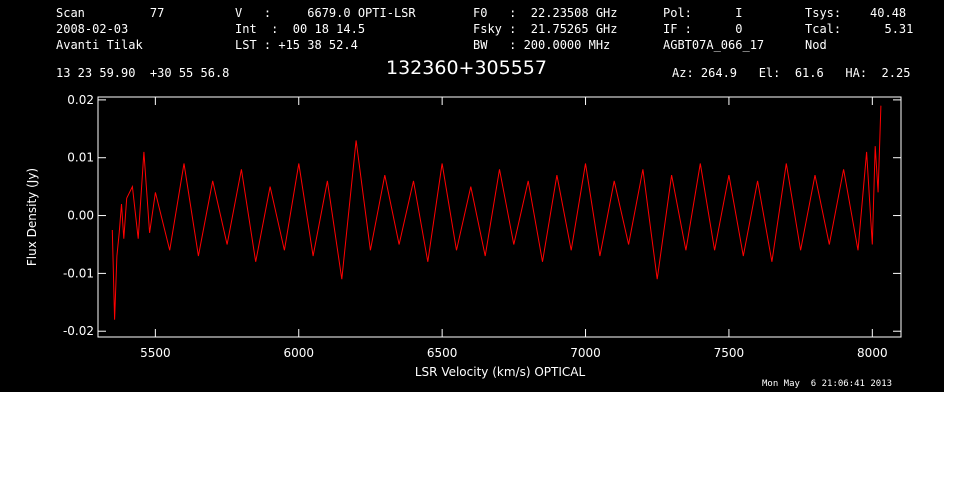  What do you see at coordinates (296, 45) in the screenshot?
I see `header-lst: LST : +15 38 52.4` at bounding box center [296, 45].